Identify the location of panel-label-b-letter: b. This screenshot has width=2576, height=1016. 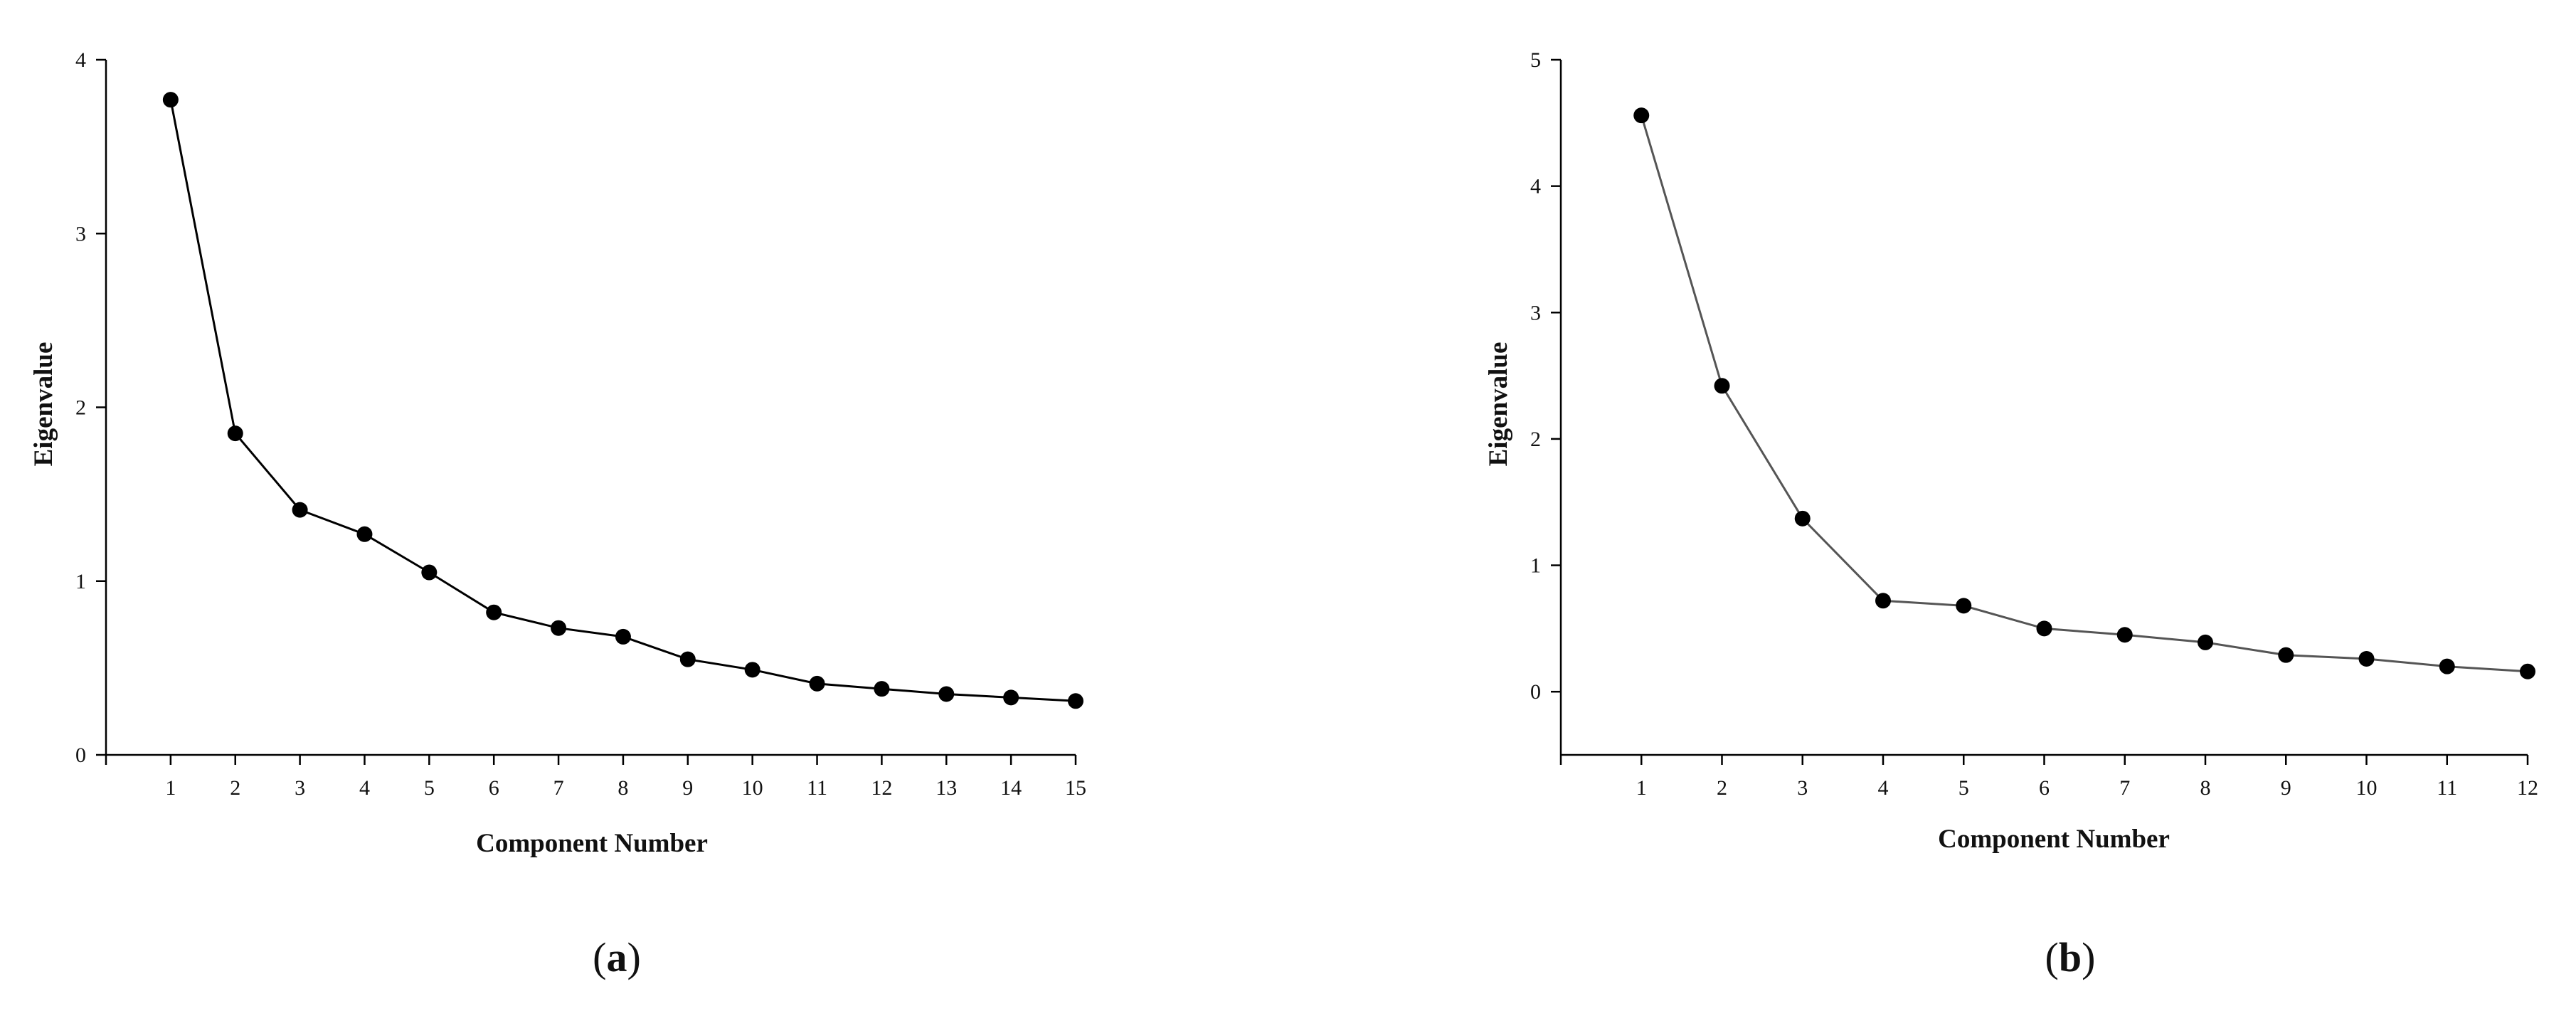
(2070, 957).